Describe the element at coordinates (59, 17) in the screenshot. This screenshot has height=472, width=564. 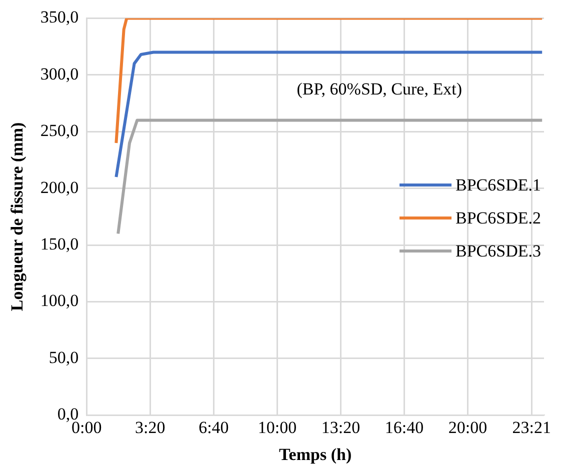
I see `y-tick-label: 350,0` at that location.